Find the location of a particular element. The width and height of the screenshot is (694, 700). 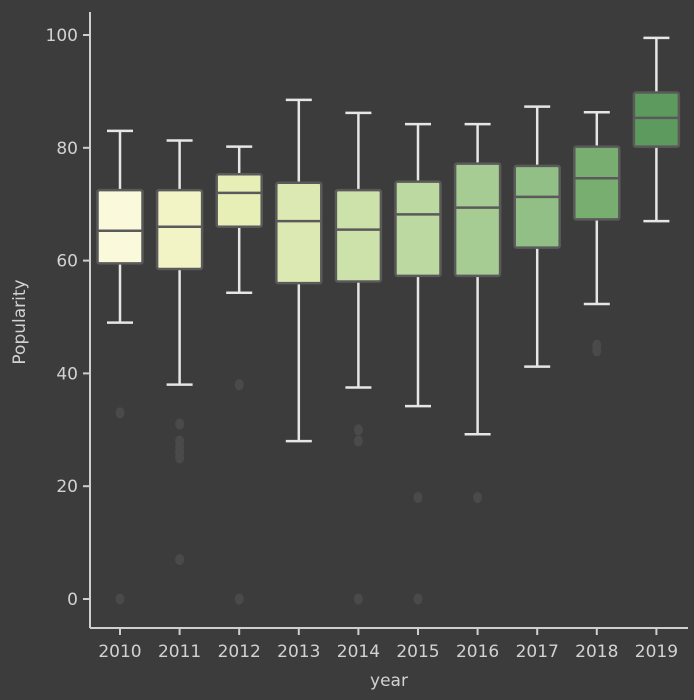

box-2019 is located at coordinates (656, 129).